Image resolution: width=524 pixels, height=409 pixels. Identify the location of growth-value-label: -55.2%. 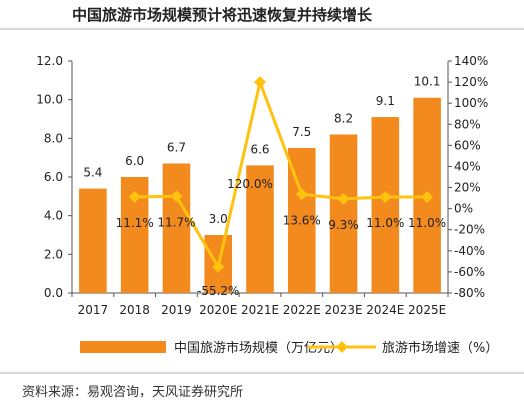
(218, 291).